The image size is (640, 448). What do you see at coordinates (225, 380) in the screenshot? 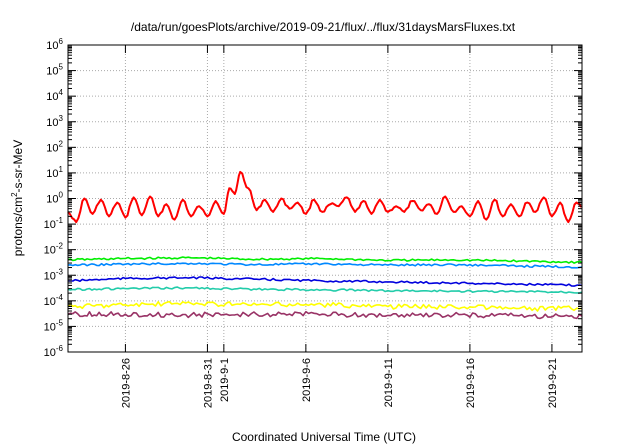
I see `x-tick-label: 2019-9-1` at bounding box center [225, 380].